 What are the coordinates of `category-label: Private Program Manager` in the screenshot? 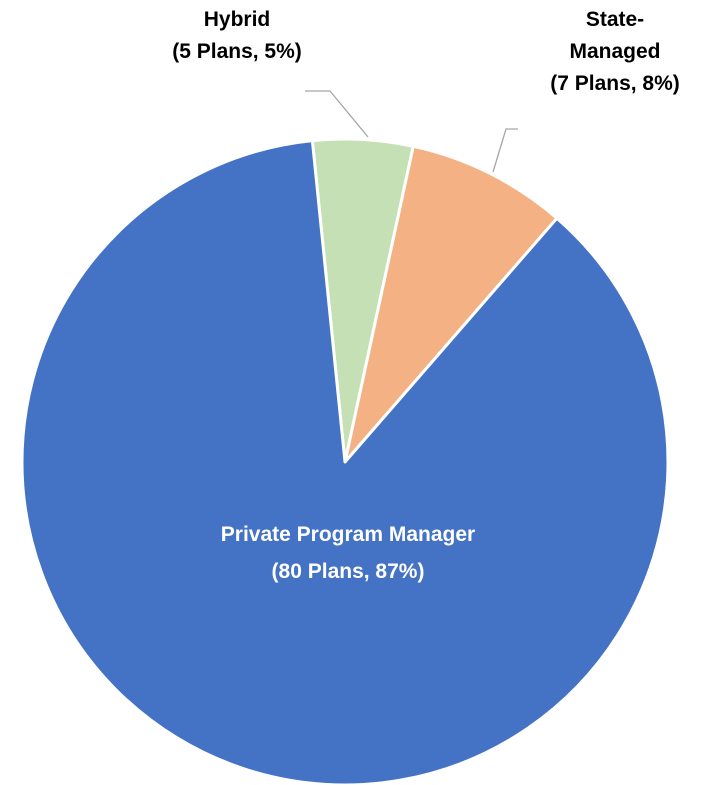 It's located at (348, 534).